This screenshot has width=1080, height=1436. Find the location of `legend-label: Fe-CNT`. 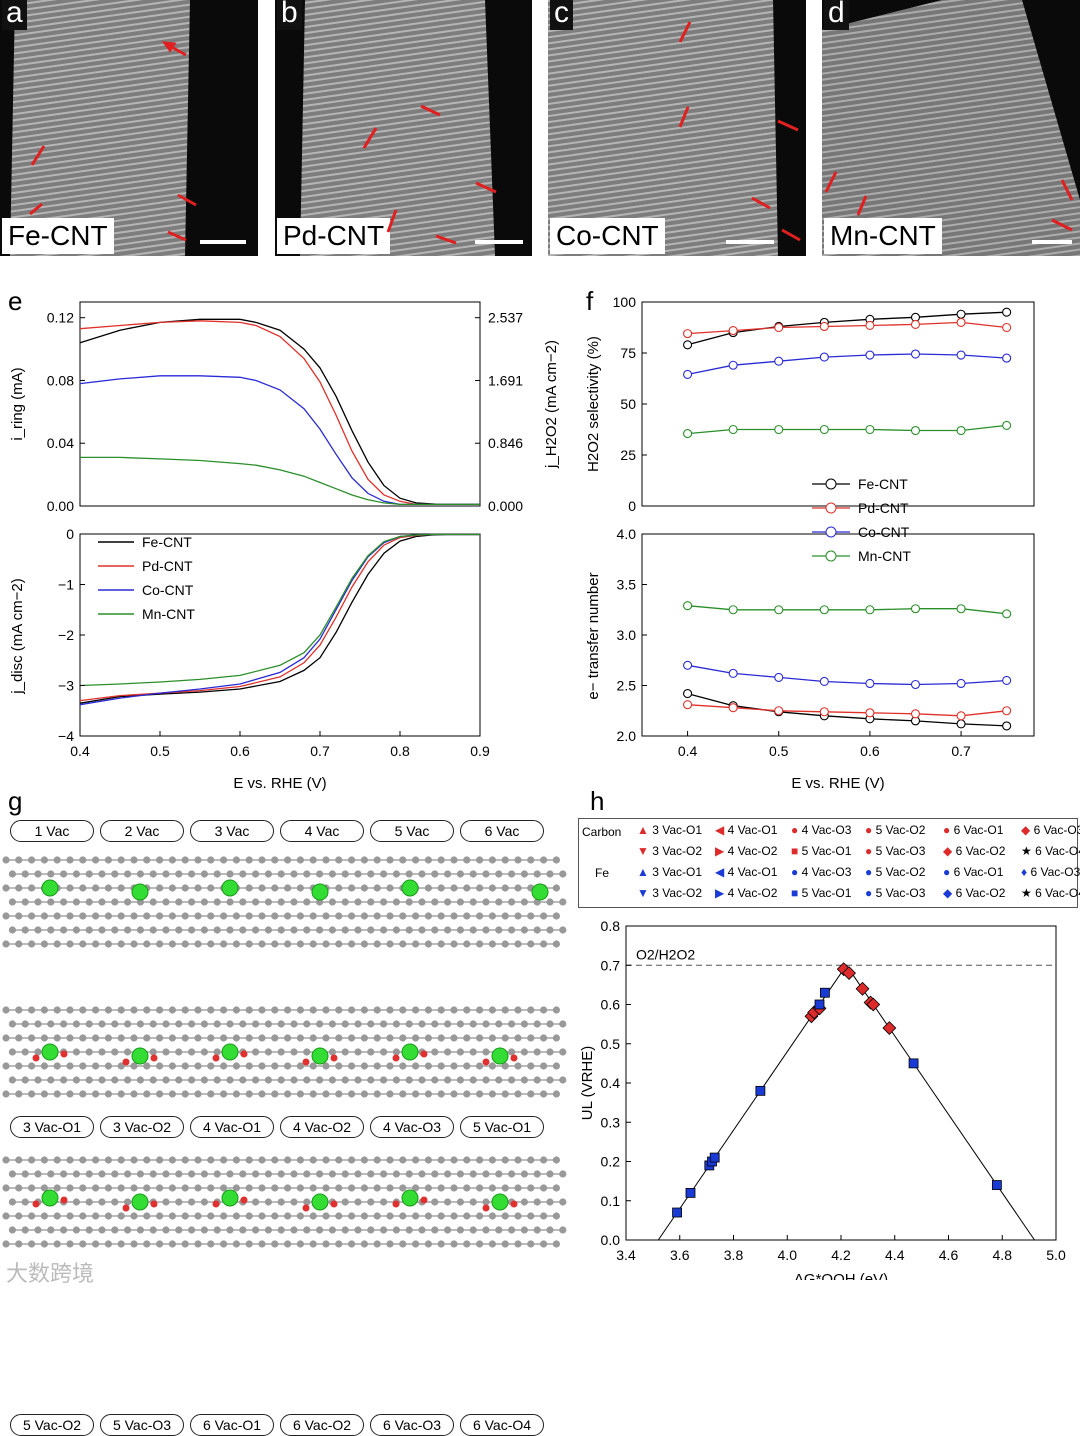

legend-label: Fe-CNT is located at coordinates (167, 542).